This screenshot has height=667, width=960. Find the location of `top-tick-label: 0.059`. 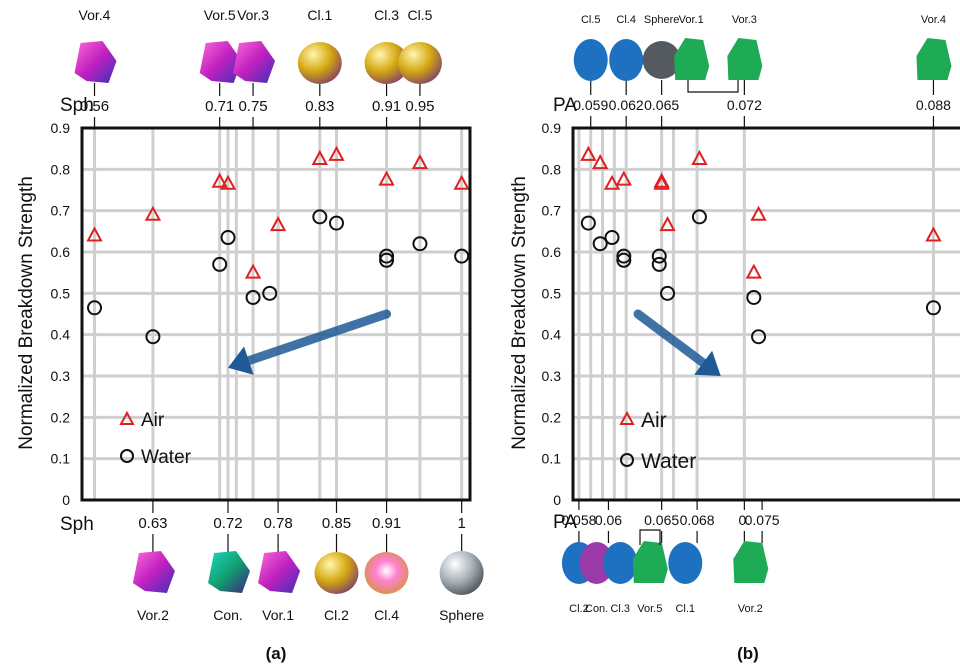

top-tick-label: 0.059 is located at coordinates (590, 105).